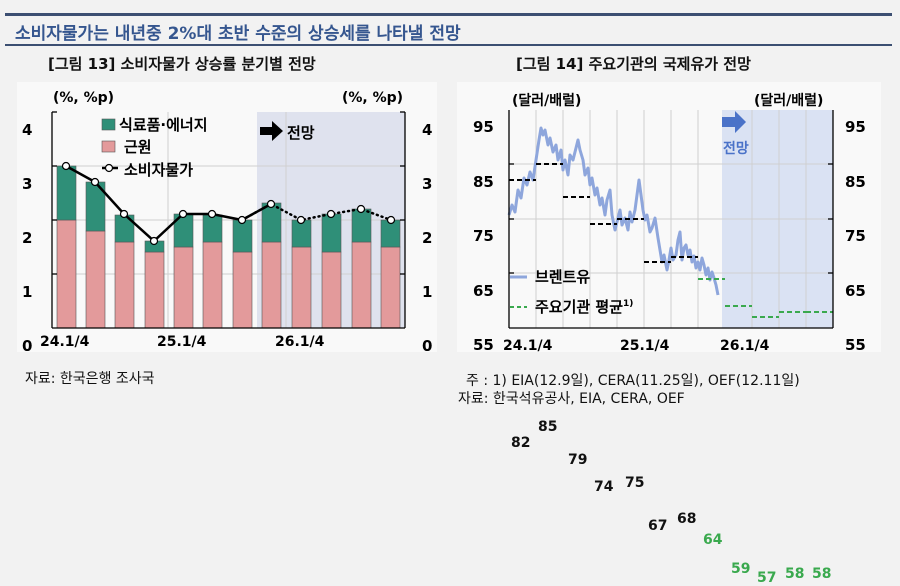  I want to click on oil-chart, so click(670, 219).